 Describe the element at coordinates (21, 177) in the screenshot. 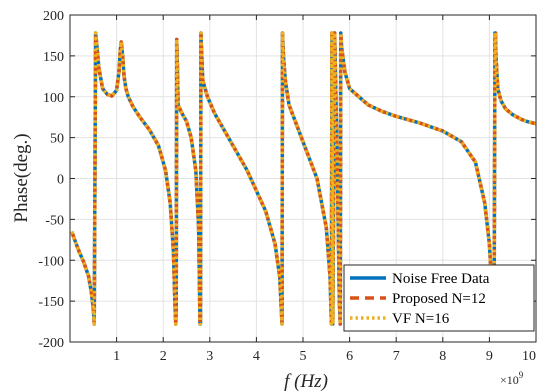

I see `y-axis-label: Phase(deg.)` at that location.